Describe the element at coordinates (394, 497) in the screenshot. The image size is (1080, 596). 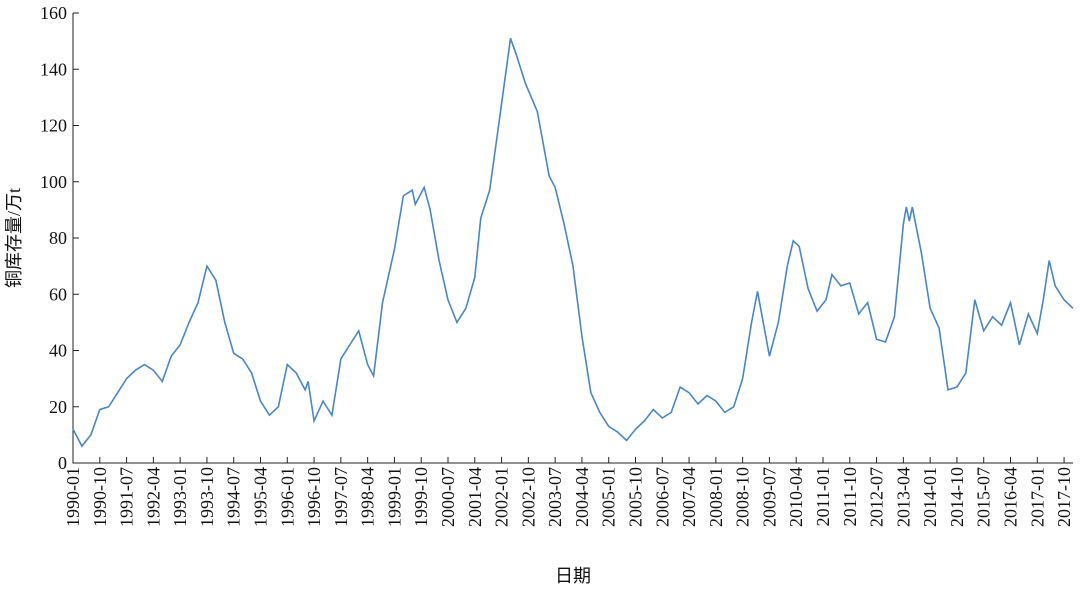
I see `x-tick-label: 1999-01` at that location.